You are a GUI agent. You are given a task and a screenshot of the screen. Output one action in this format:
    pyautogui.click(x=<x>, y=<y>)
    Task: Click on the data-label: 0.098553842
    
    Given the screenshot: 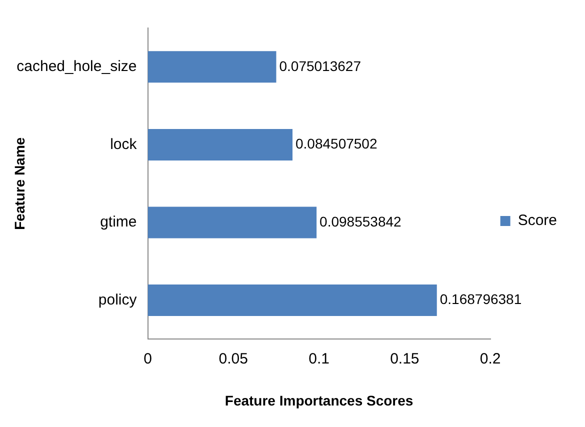 What is the action you would take?
    pyautogui.click(x=361, y=221)
    